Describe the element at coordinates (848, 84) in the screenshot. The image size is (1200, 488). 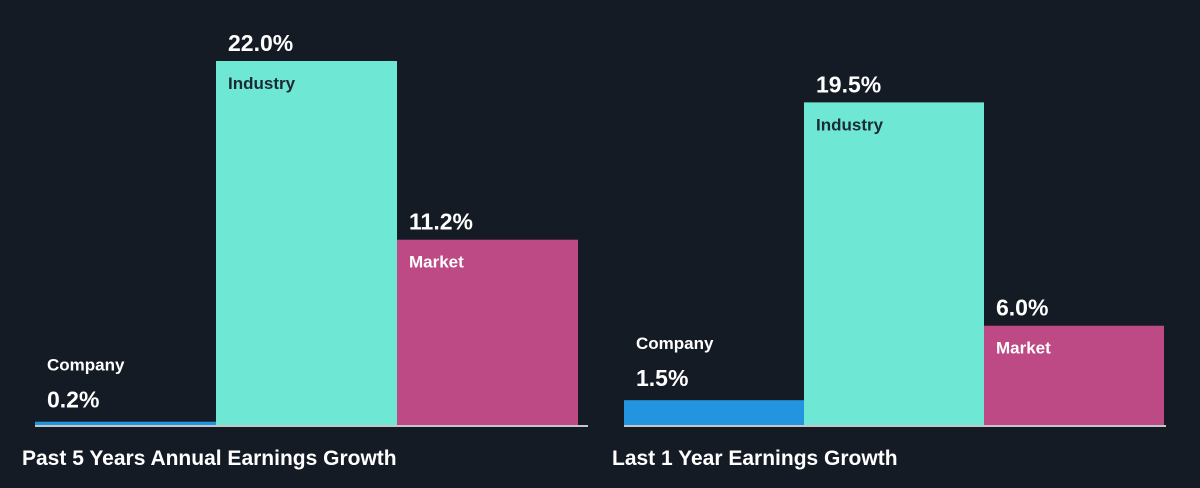
I see `value-label-industry: 19.5%` at that location.